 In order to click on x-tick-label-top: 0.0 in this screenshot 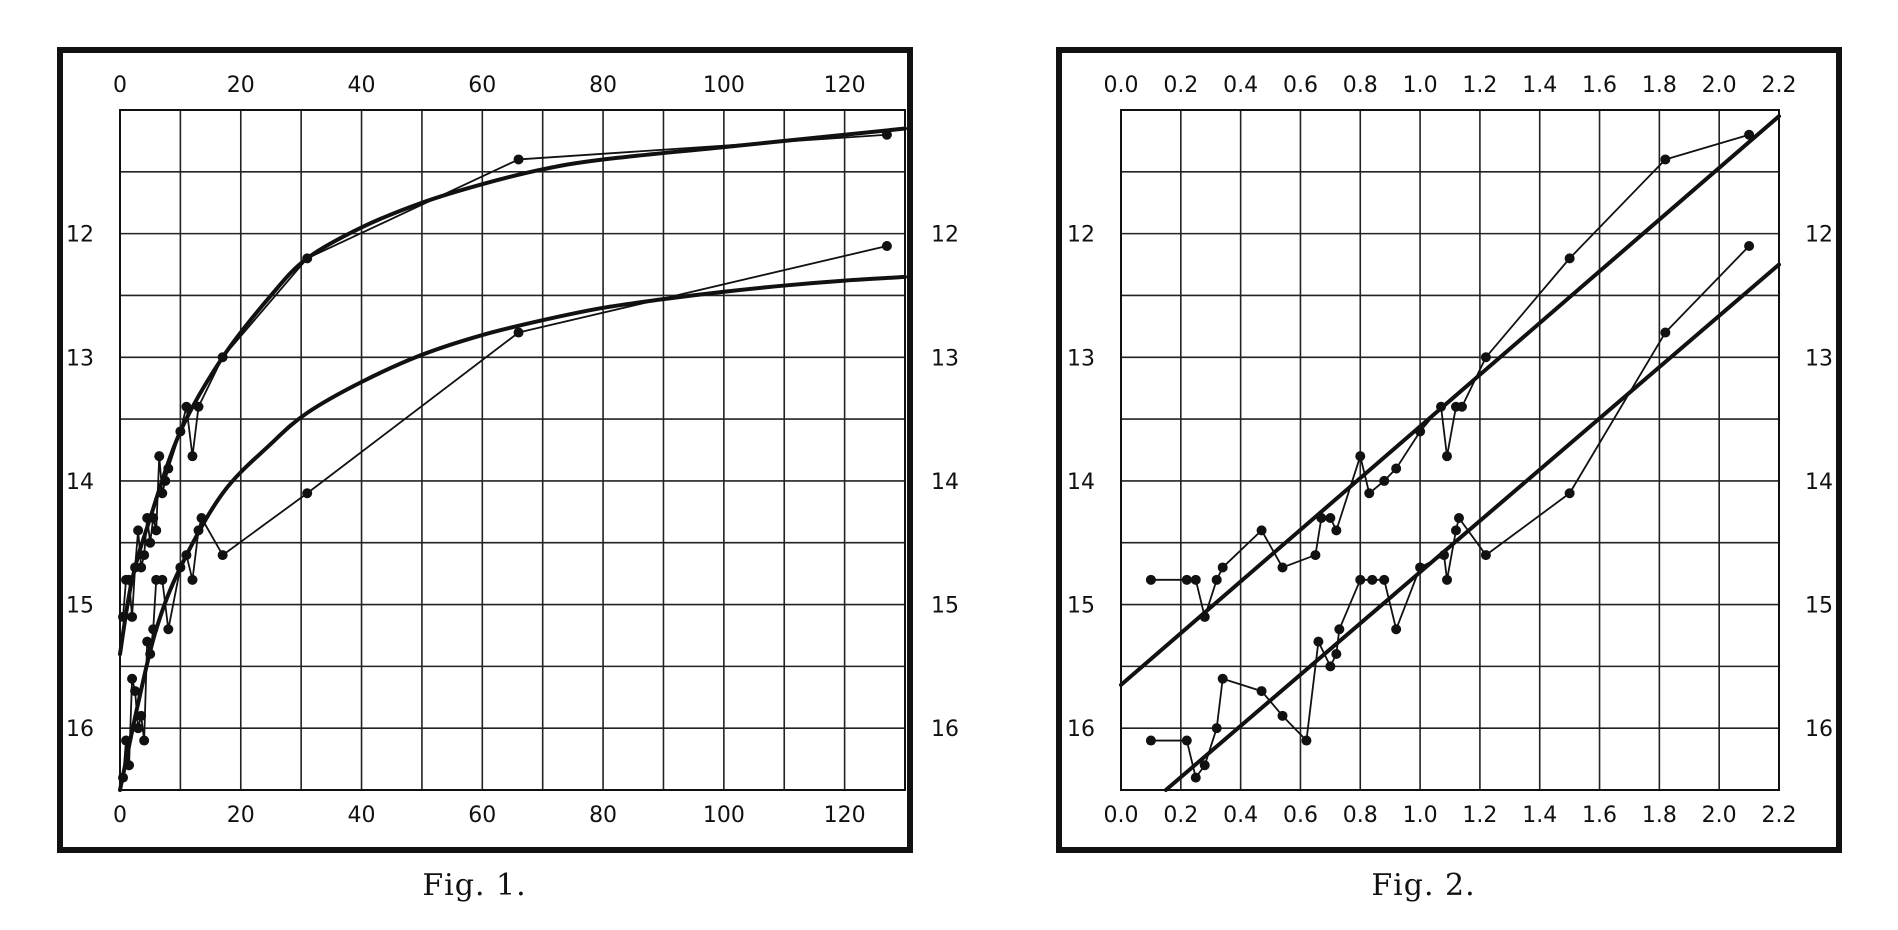, I will do `click(1121, 85)`.